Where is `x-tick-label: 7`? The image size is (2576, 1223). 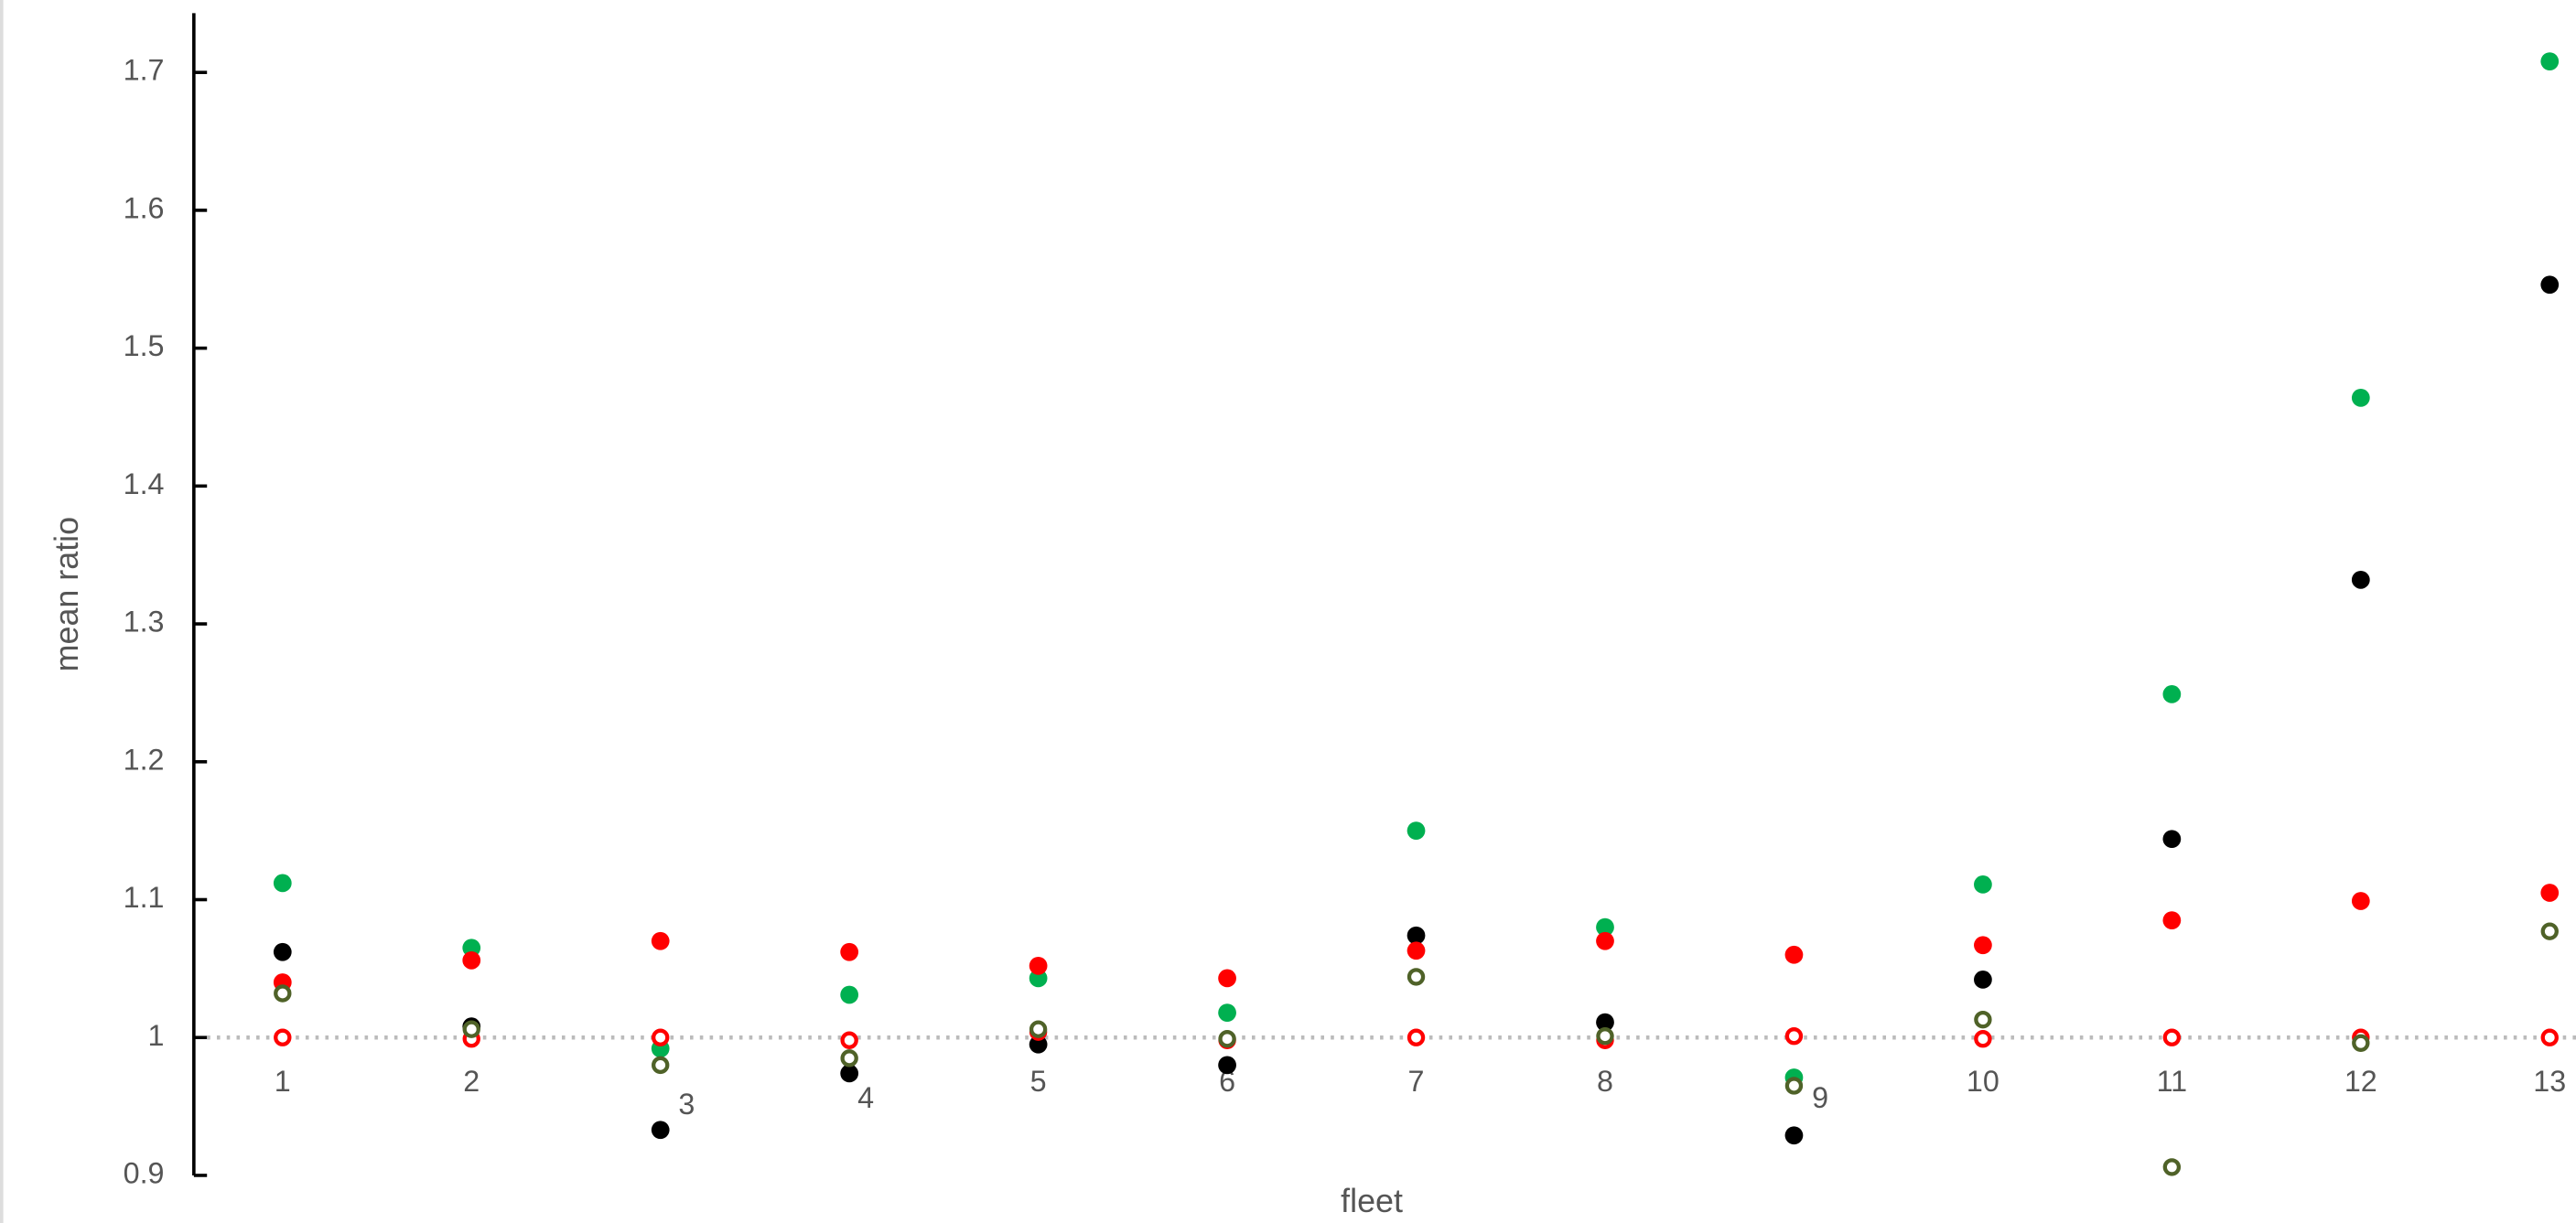 x-tick-label: 7 is located at coordinates (1416, 1081).